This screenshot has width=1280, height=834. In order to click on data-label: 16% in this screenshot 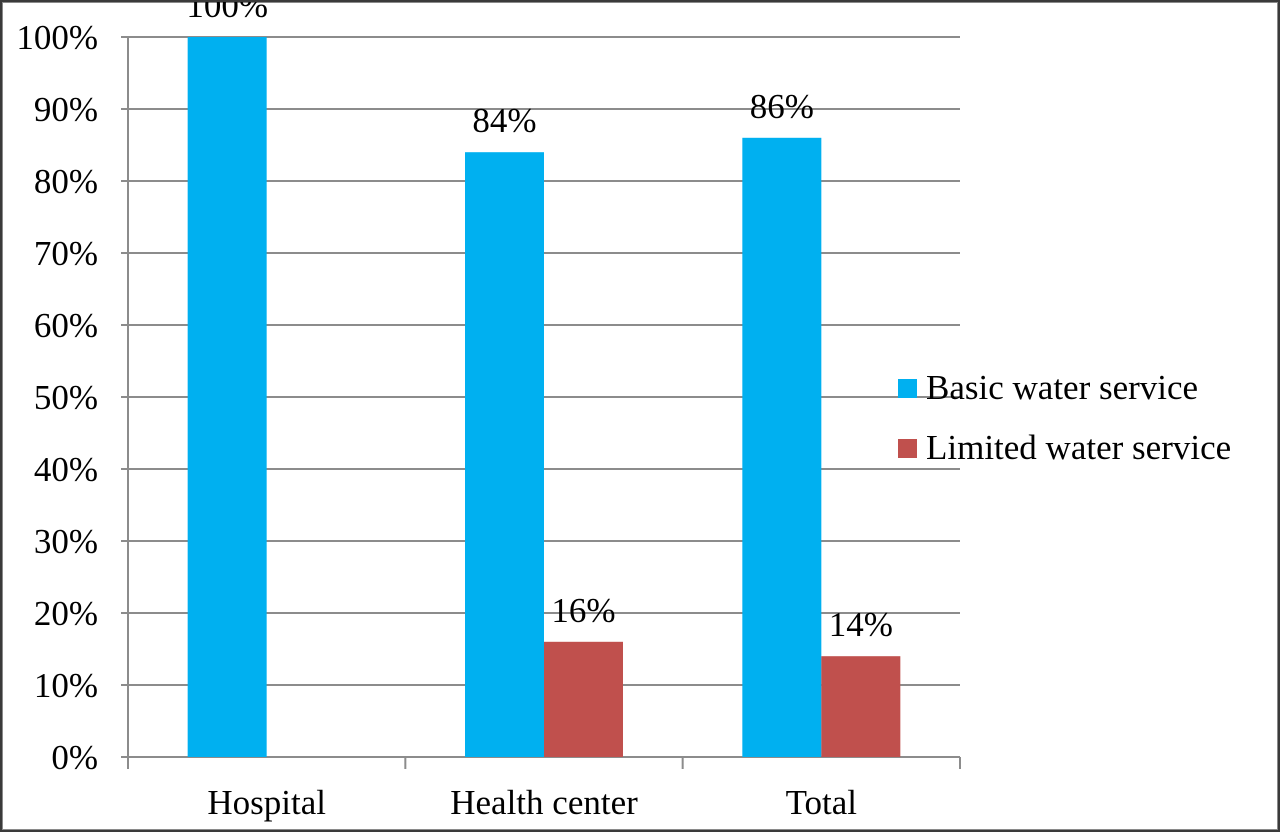, I will do `click(583, 610)`.